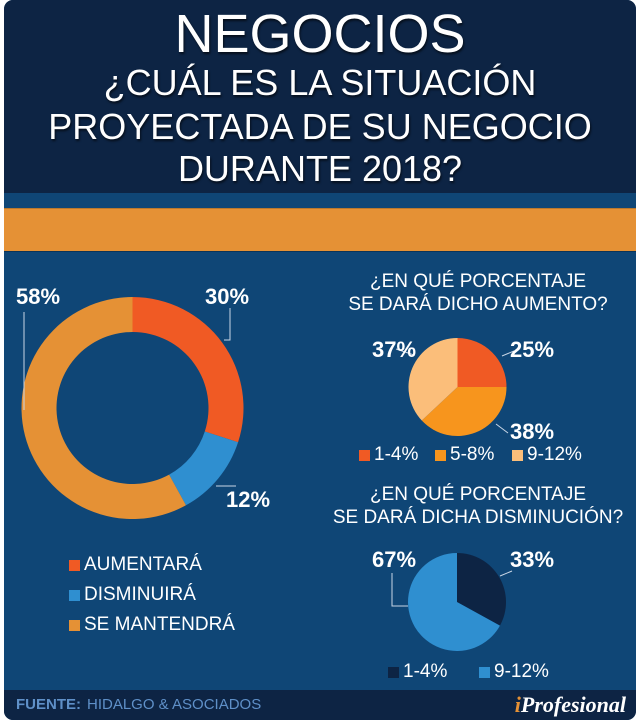 The height and width of the screenshot is (723, 640). What do you see at coordinates (478, 494) in the screenshot?
I see `question-disminucion-line-1: ¿EN QUÉ PORCENTAJE` at bounding box center [478, 494].